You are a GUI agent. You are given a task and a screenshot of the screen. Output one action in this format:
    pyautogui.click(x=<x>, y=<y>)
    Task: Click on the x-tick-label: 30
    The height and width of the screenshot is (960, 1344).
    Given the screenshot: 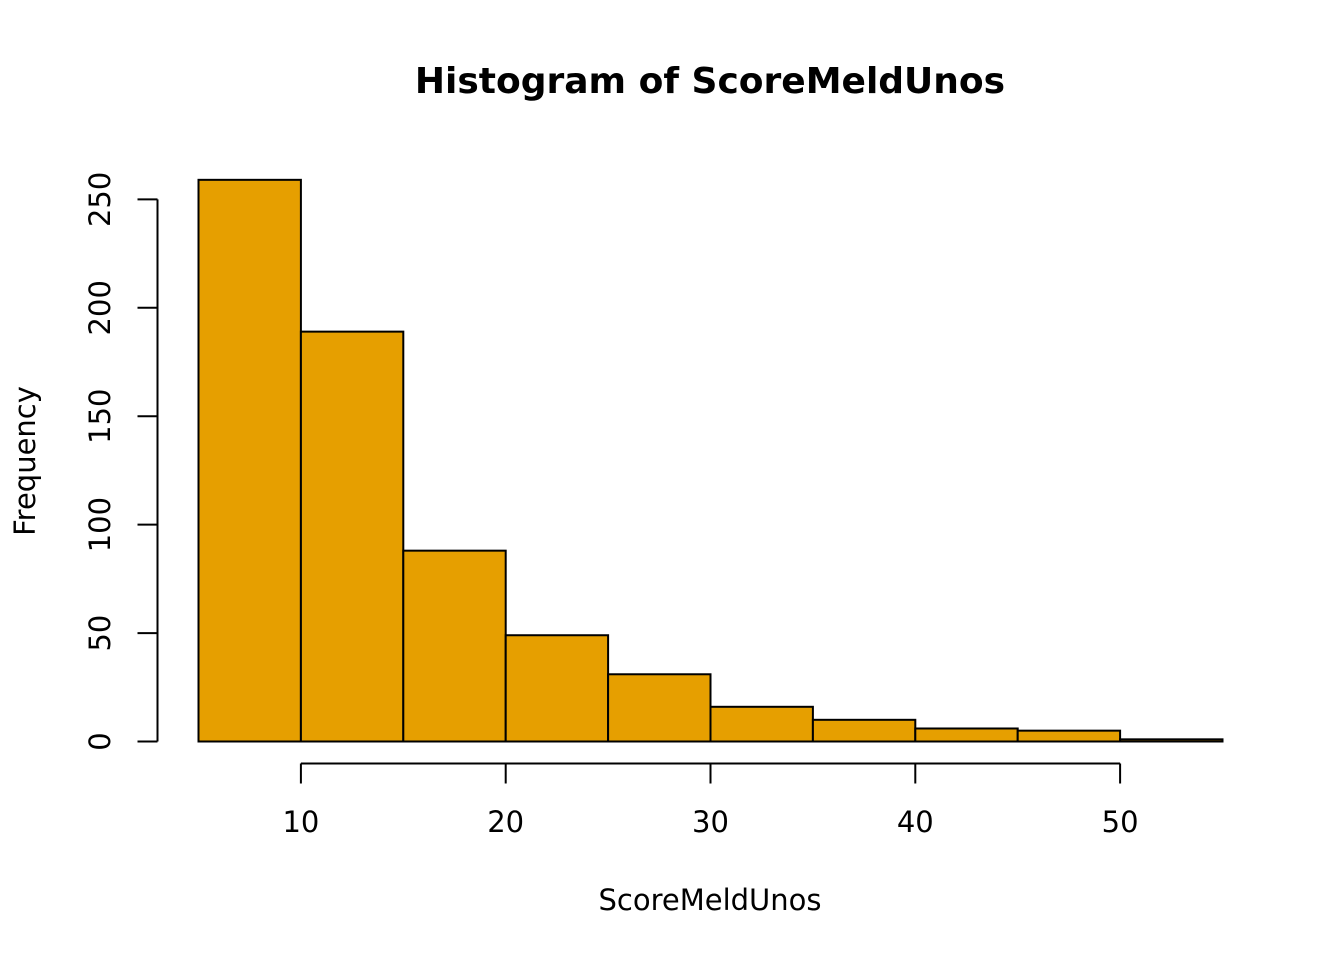 What is the action you would take?
    pyautogui.click(x=710, y=822)
    